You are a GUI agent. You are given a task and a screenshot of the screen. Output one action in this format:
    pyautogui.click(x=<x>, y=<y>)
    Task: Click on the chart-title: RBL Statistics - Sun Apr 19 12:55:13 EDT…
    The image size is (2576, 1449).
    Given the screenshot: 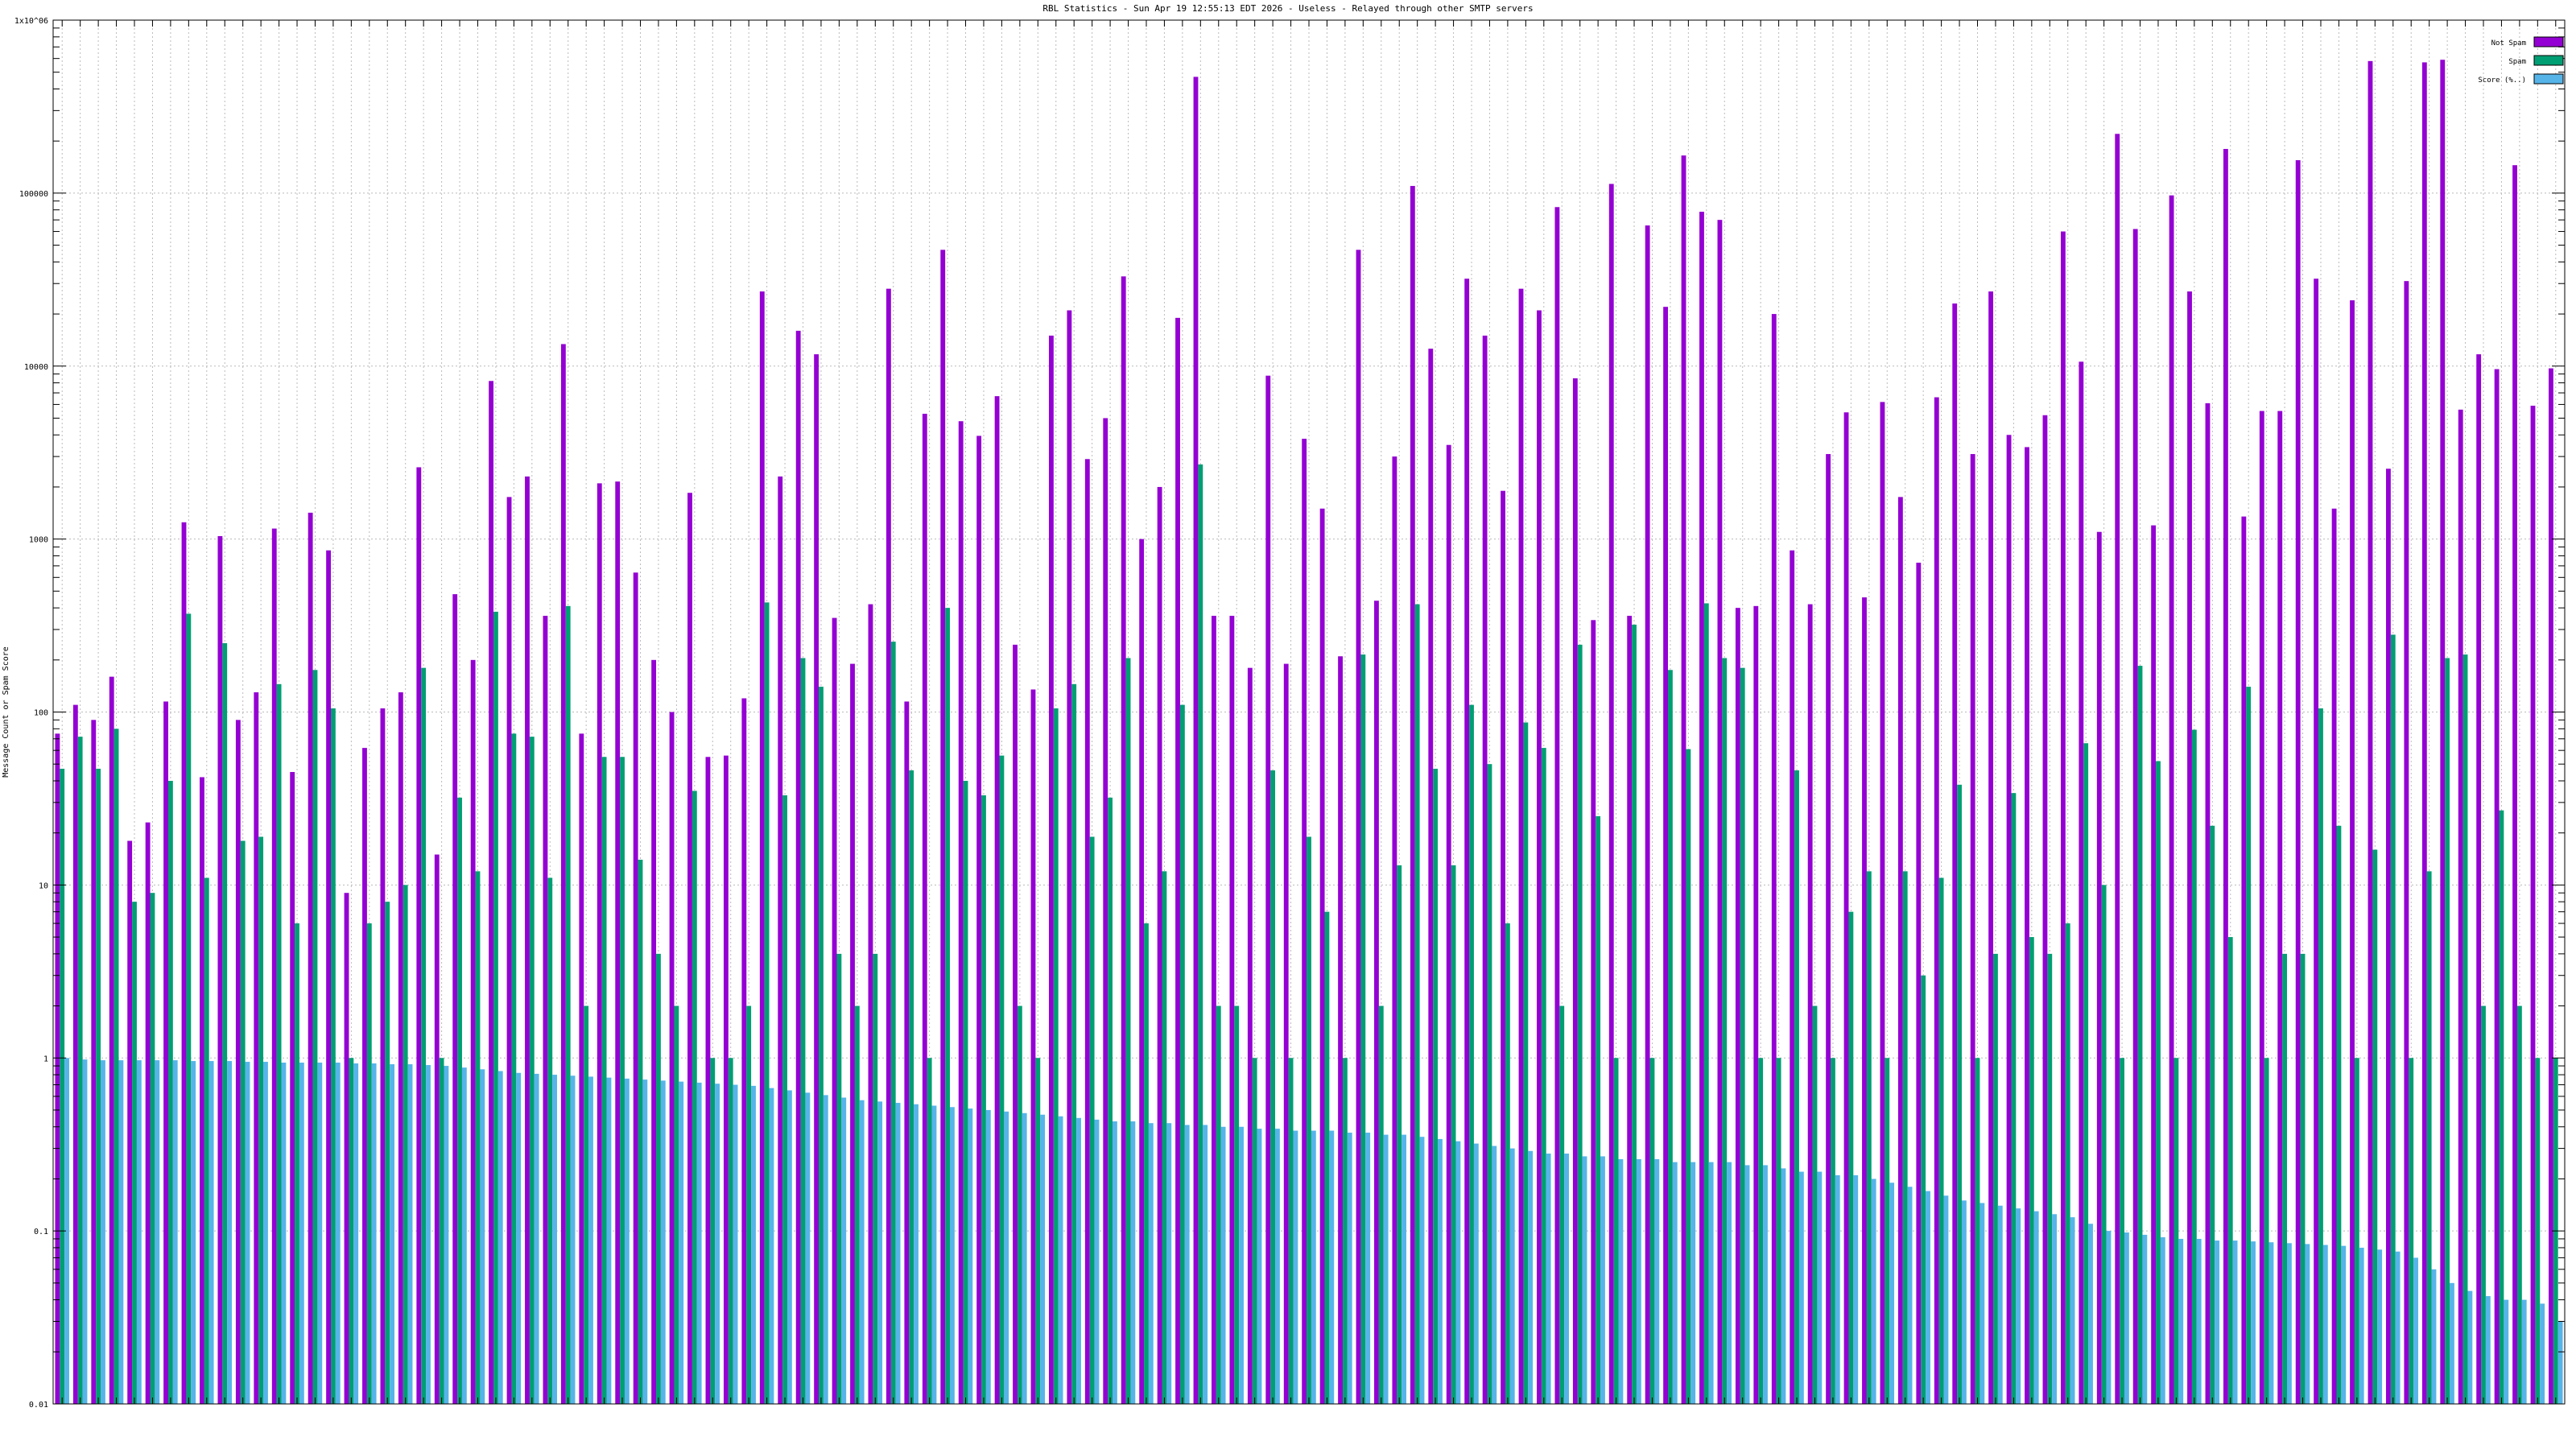 What is the action you would take?
    pyautogui.click(x=1287, y=8)
    